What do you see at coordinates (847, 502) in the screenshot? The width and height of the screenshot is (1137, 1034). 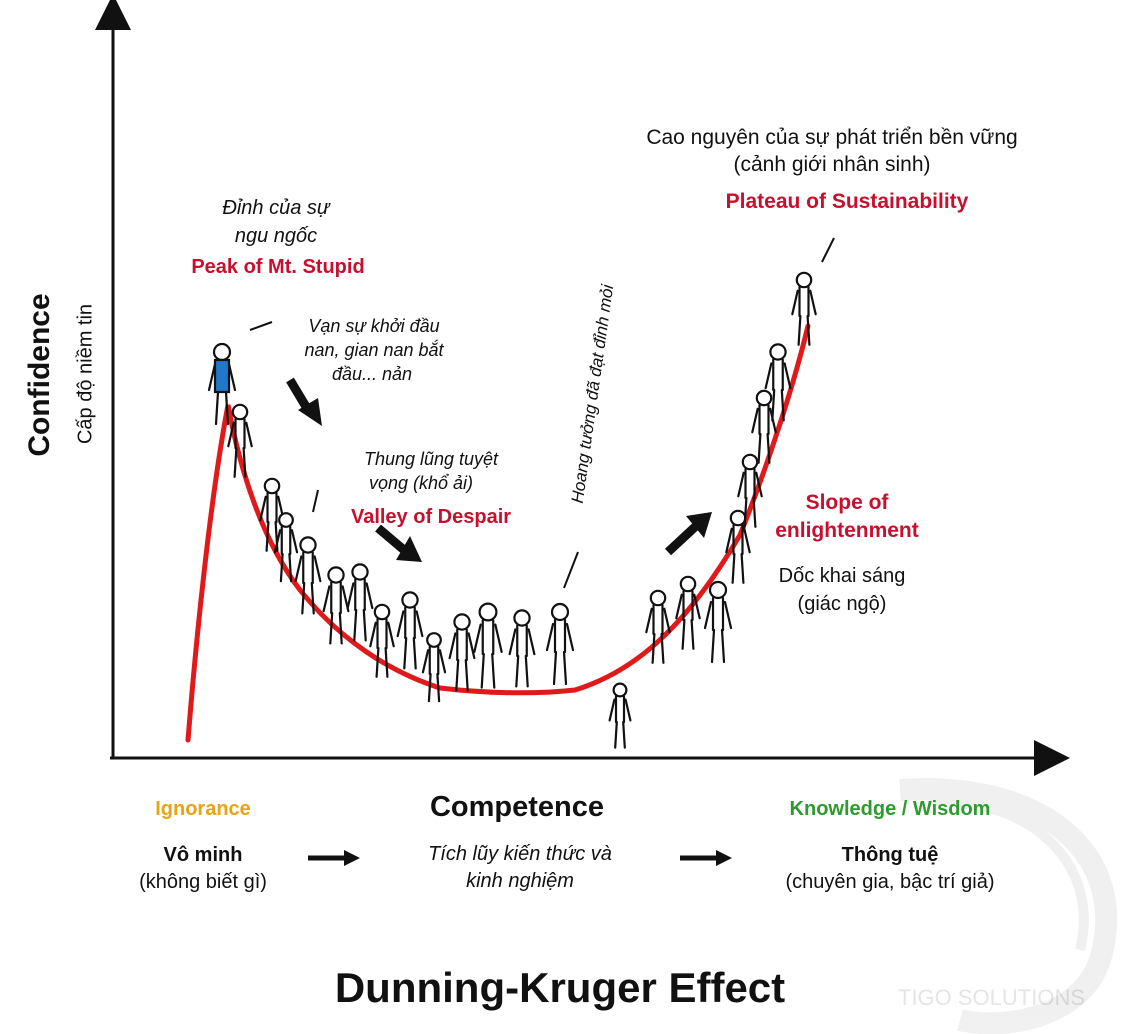 I see `slope-label-en-1: Slope of` at bounding box center [847, 502].